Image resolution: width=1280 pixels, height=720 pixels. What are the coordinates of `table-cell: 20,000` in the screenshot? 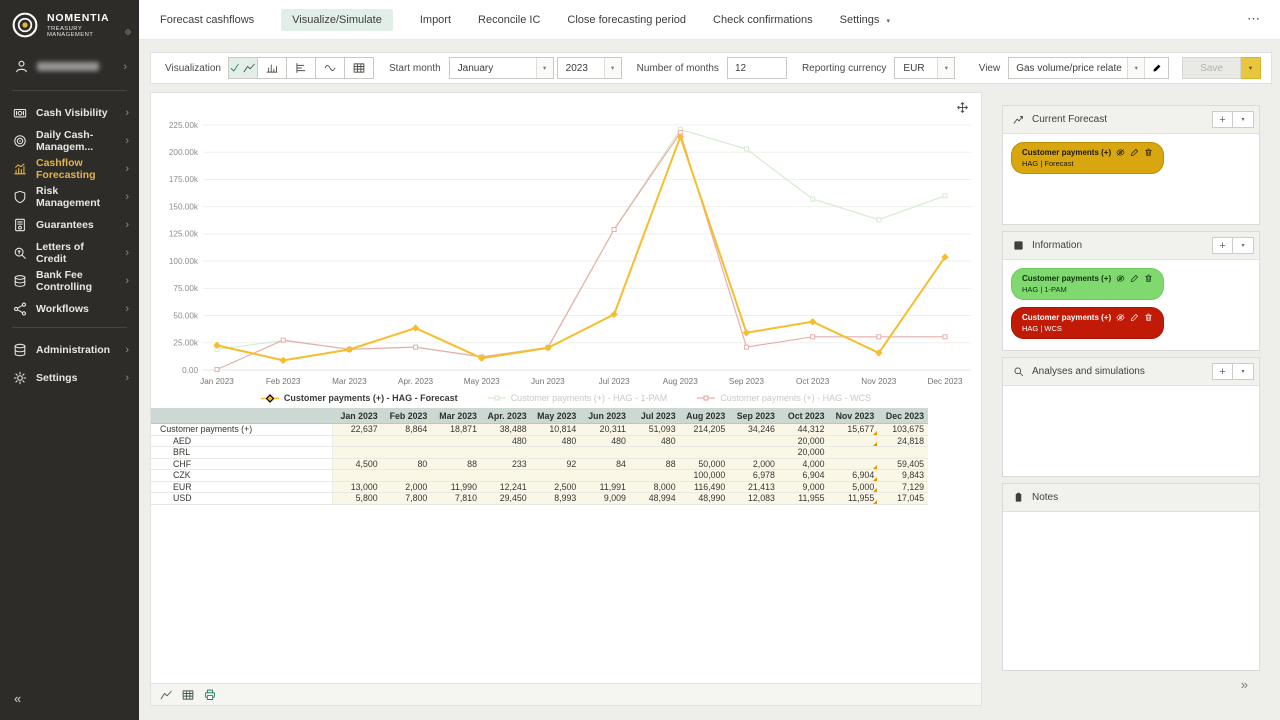 It's located at (803, 441).